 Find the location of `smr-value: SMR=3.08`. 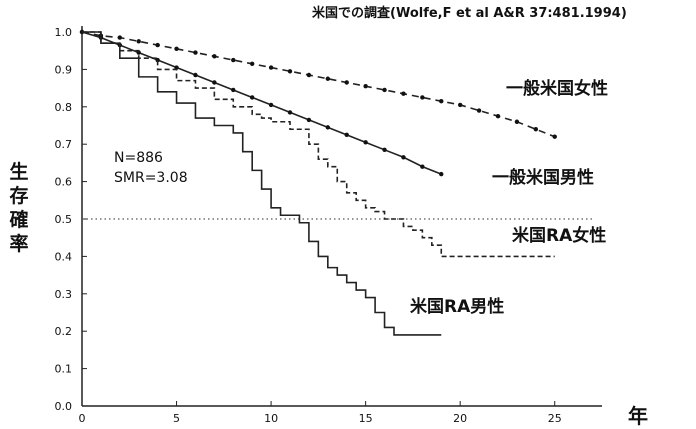

smr-value: SMR=3.08 is located at coordinates (151, 178).